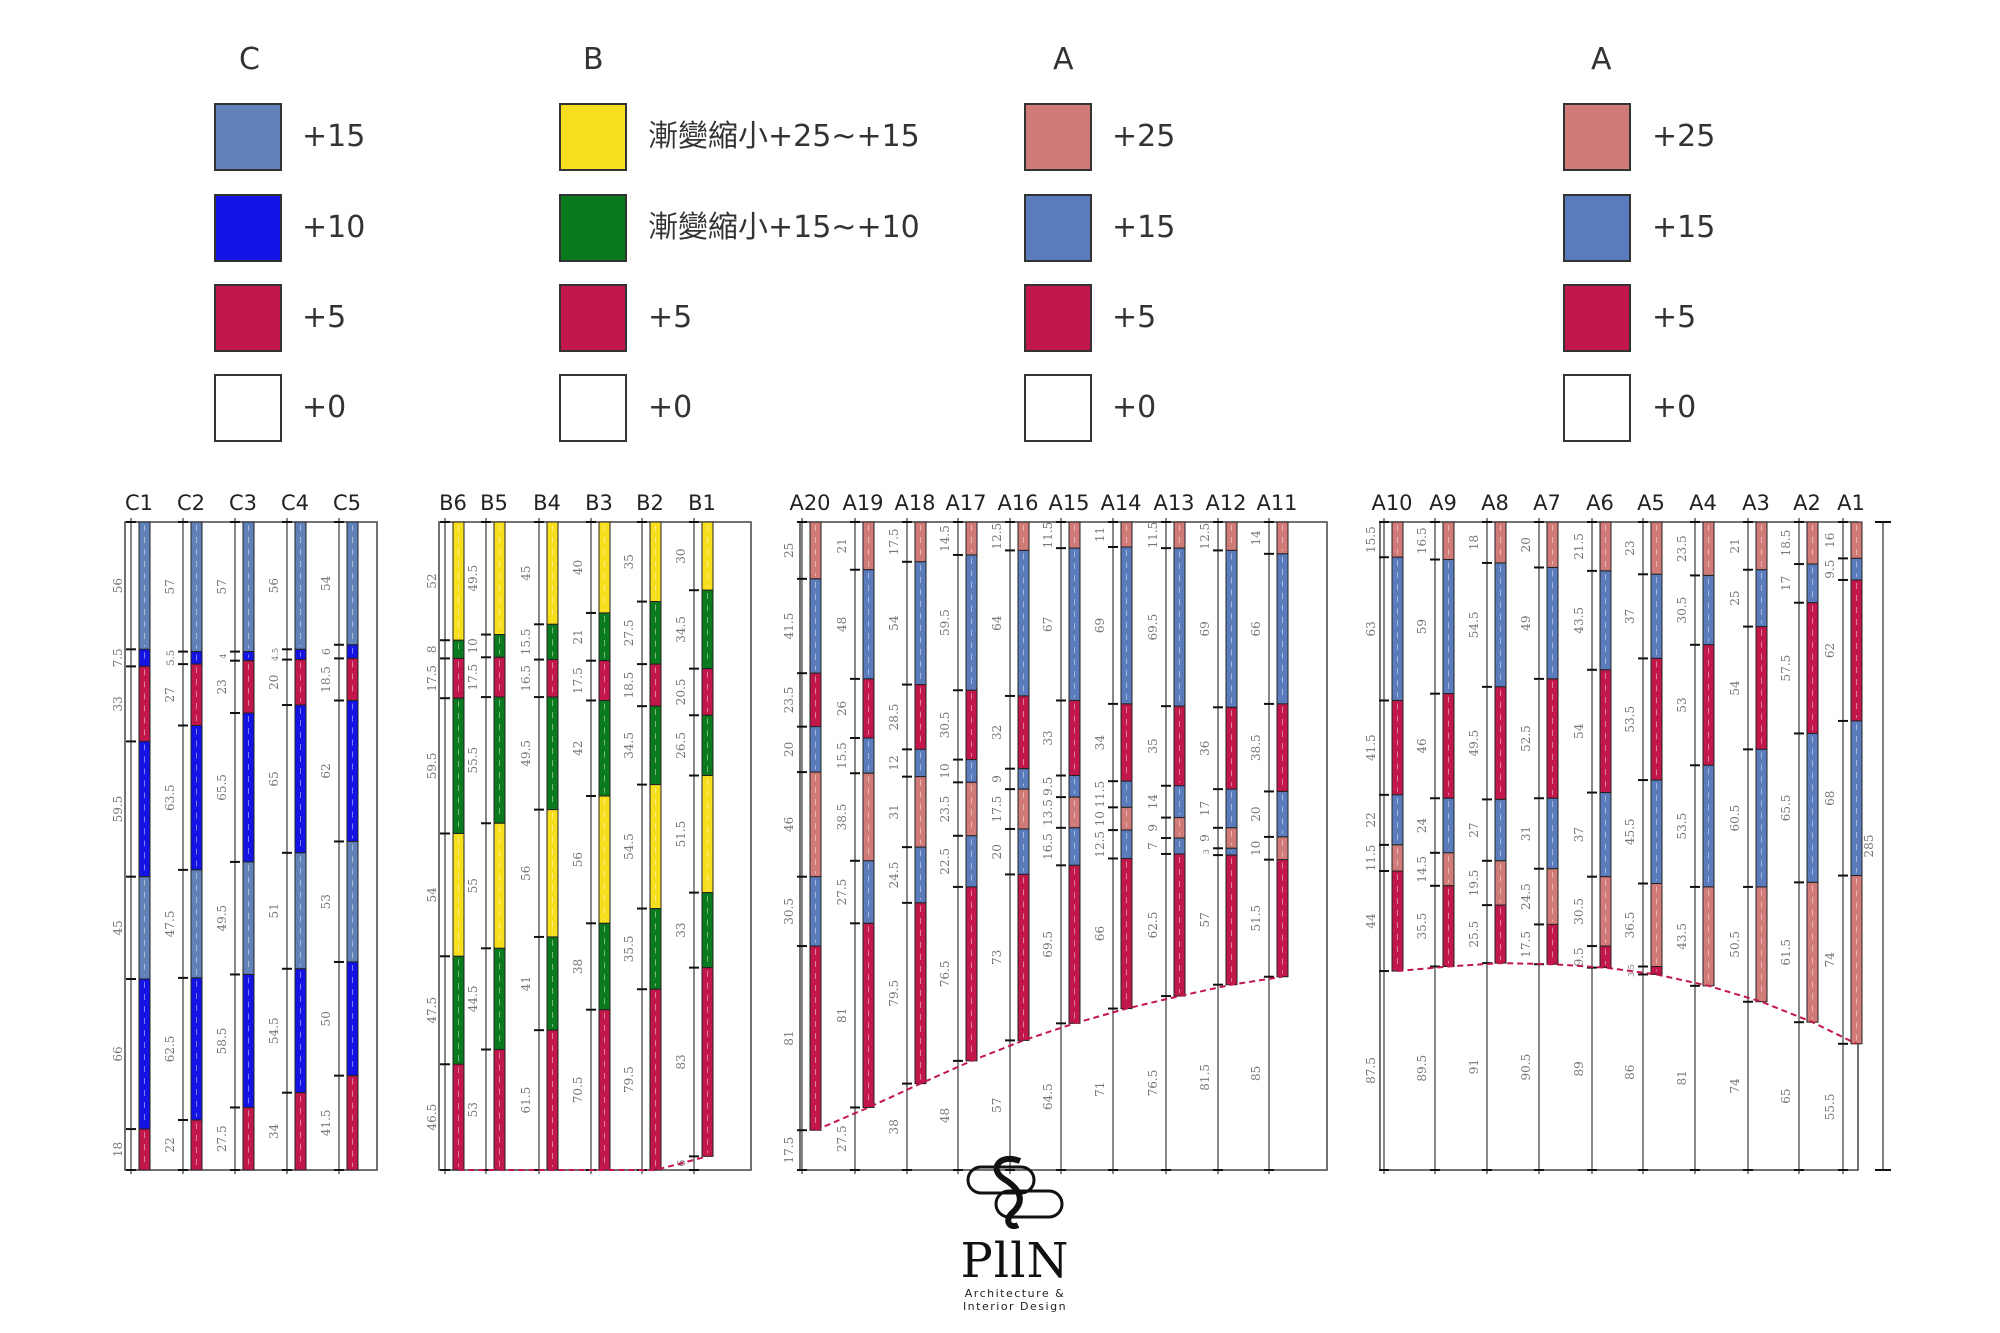  Describe the element at coordinates (118, 585) in the screenshot. I see `dimension-value: 56` at that location.